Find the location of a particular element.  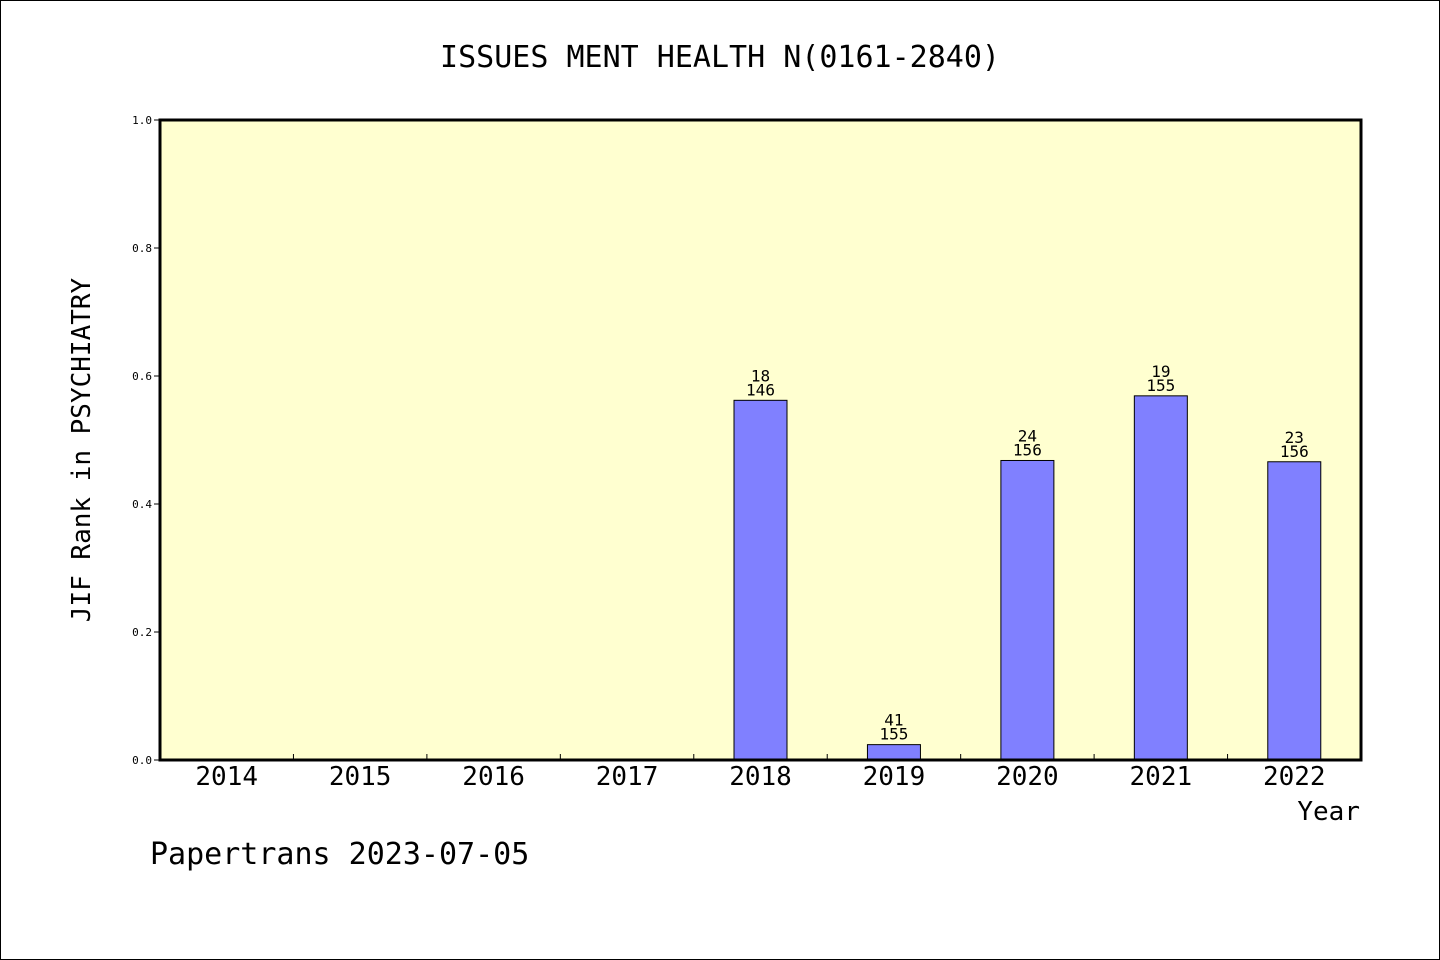

bar-2022 is located at coordinates (1294, 611).